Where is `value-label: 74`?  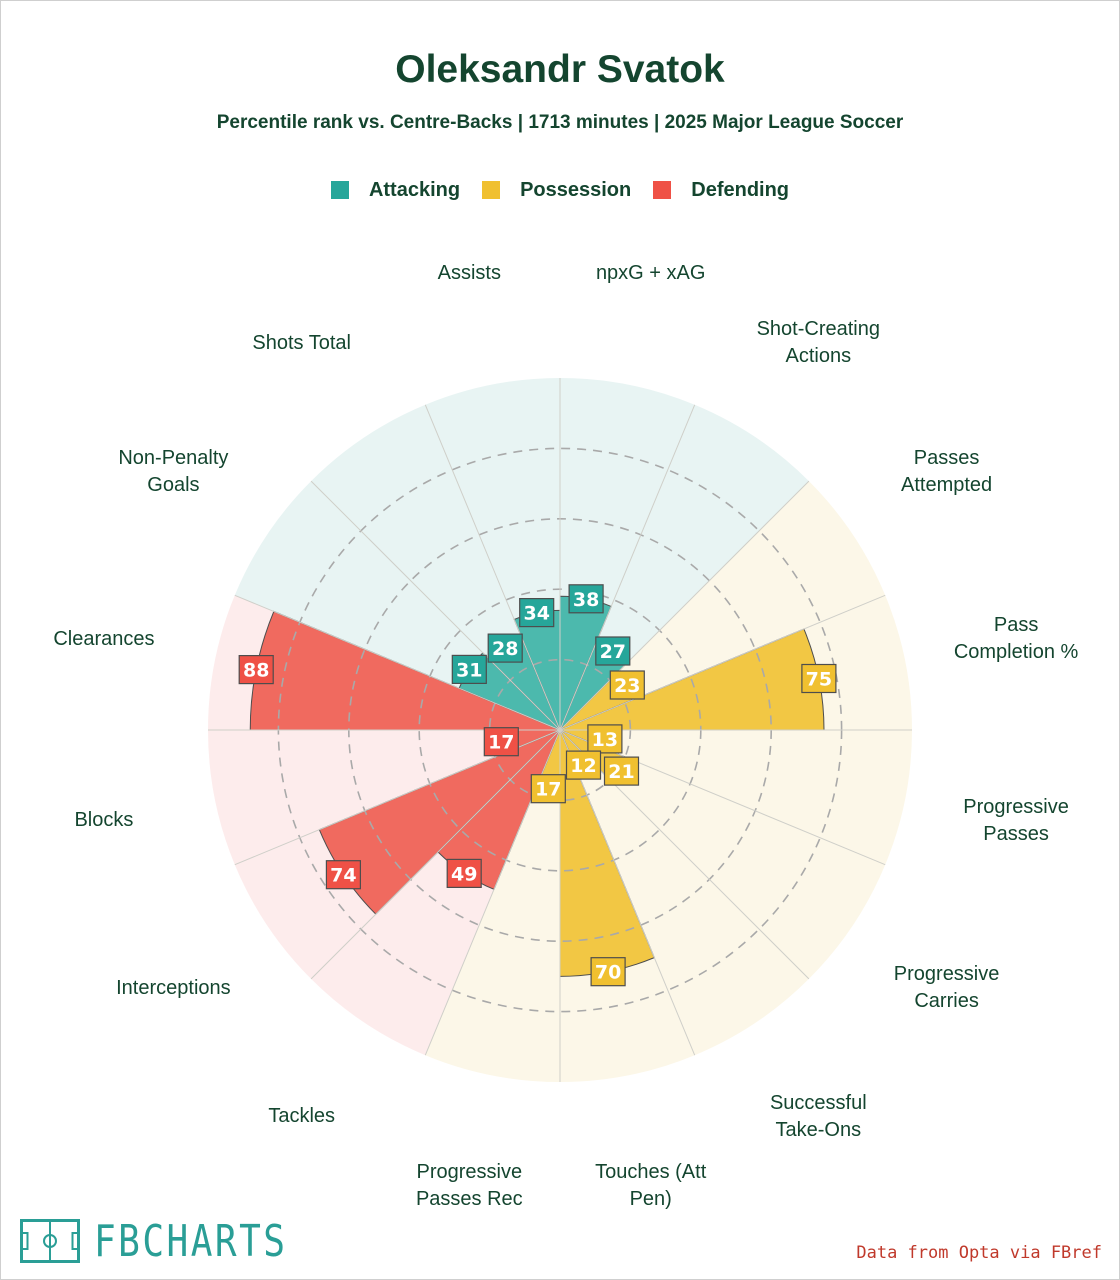
value-label: 74 is located at coordinates (343, 876).